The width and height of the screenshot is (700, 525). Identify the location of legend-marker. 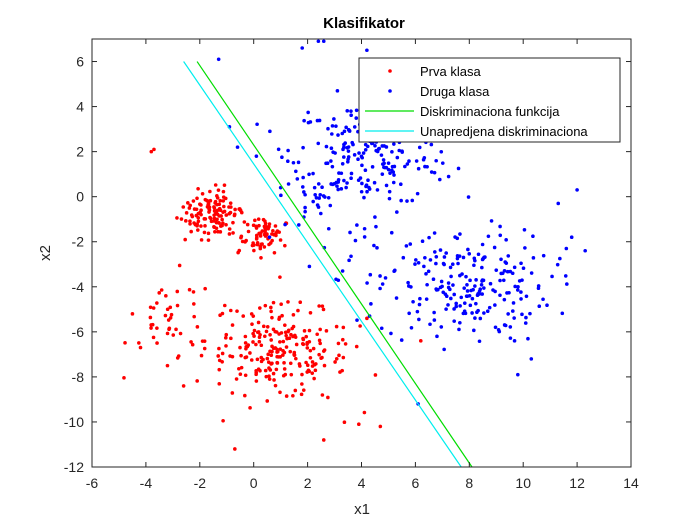
(390, 71).